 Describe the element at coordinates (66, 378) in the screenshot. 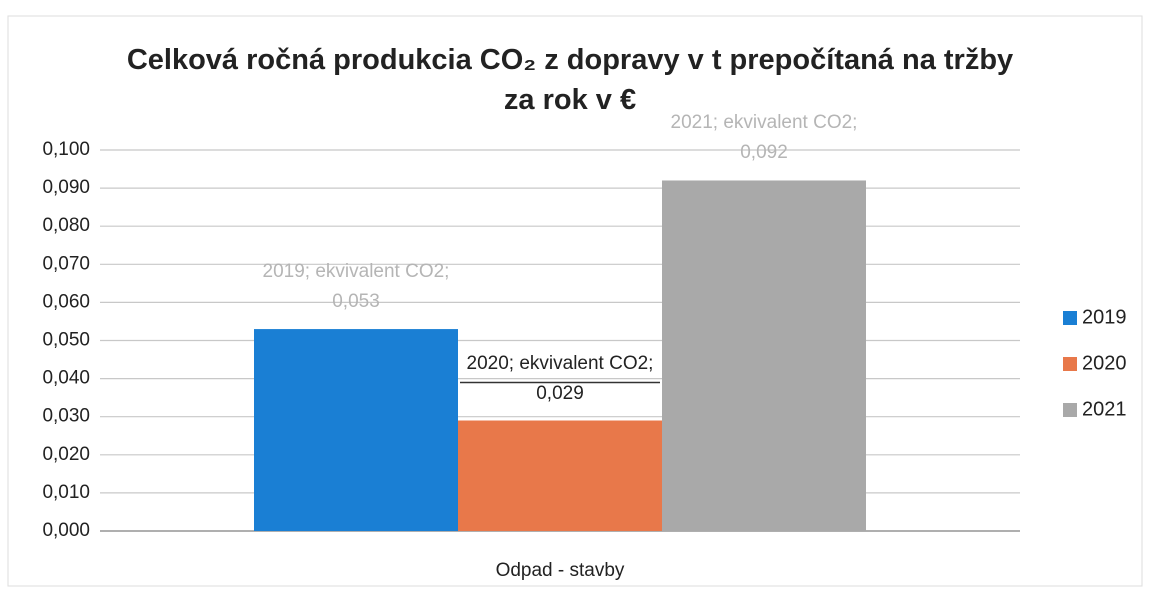

I see `y-tick-label: 0,040` at that location.